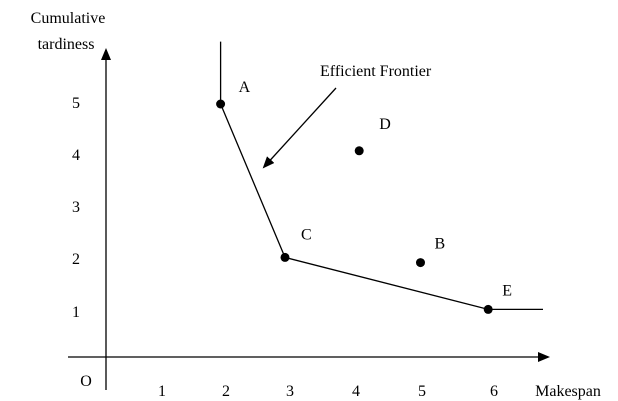 This screenshot has width=618, height=401. What do you see at coordinates (494, 391) in the screenshot?
I see `x-tick-label: 6` at bounding box center [494, 391].